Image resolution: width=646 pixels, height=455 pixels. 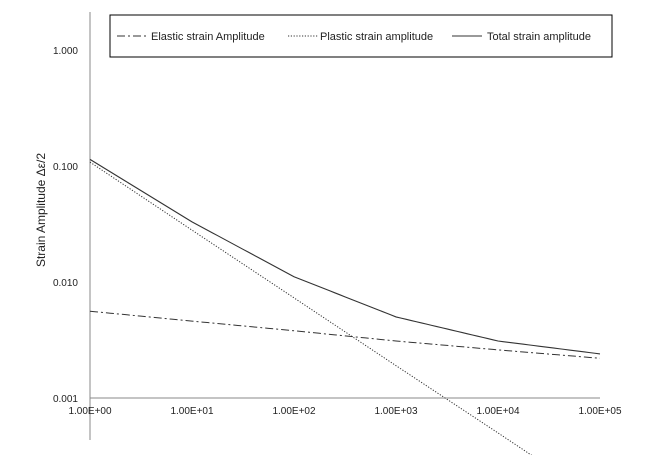 What do you see at coordinates (208, 37) in the screenshot?
I see `legend-label: Elastic strain Amplitude` at bounding box center [208, 37].